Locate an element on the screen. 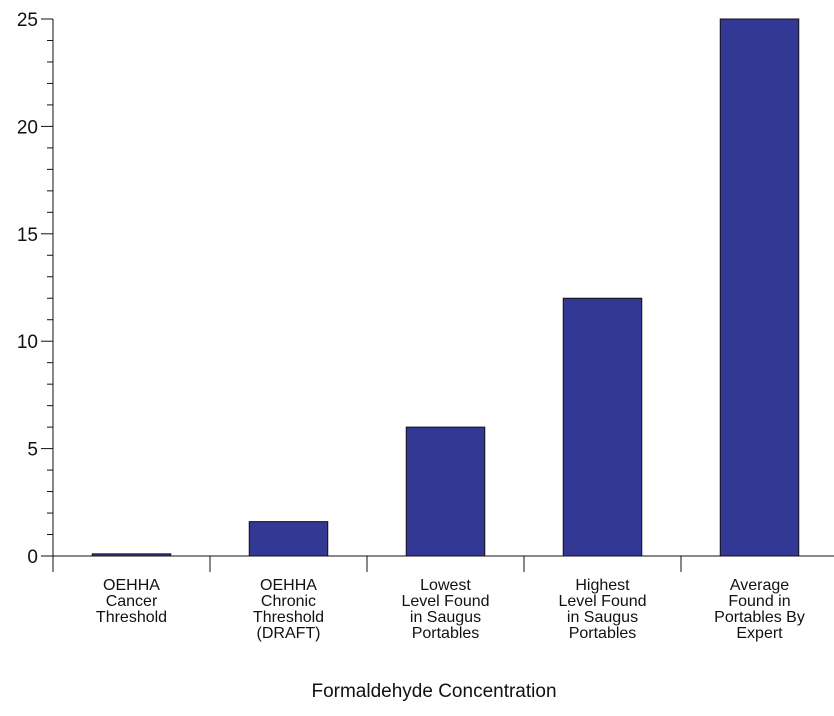 The image size is (834, 716). x-category-label-line: Portables By is located at coordinates (759, 617).